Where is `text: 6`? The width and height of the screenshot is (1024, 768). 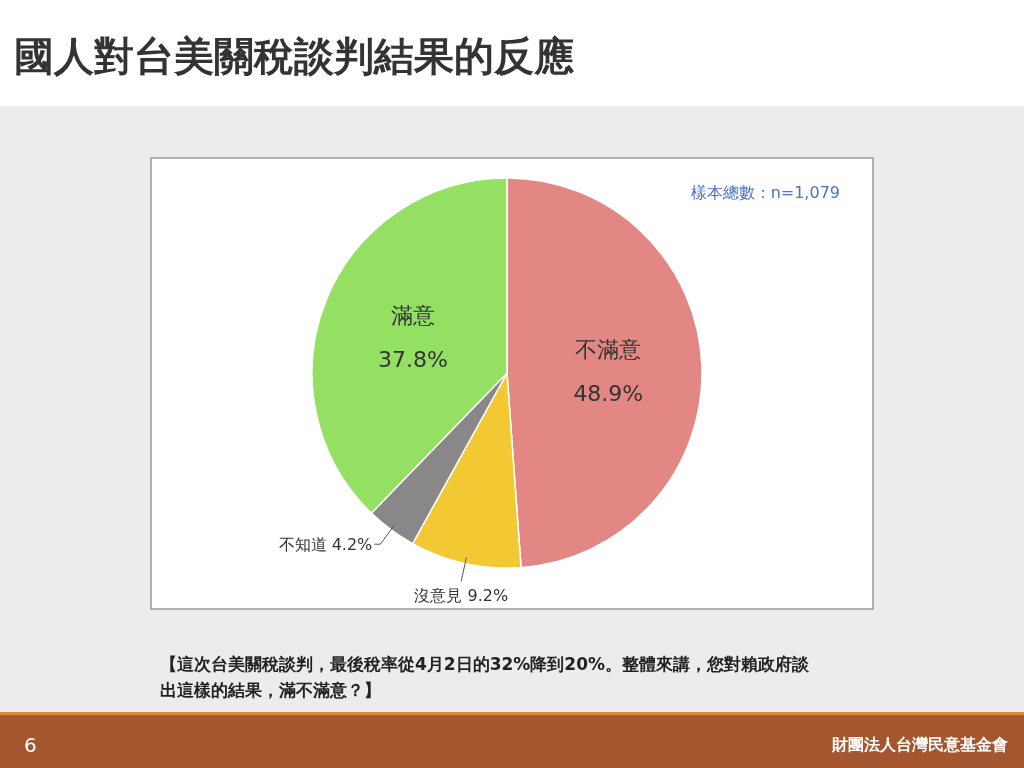 text: 6 is located at coordinates (30, 745).